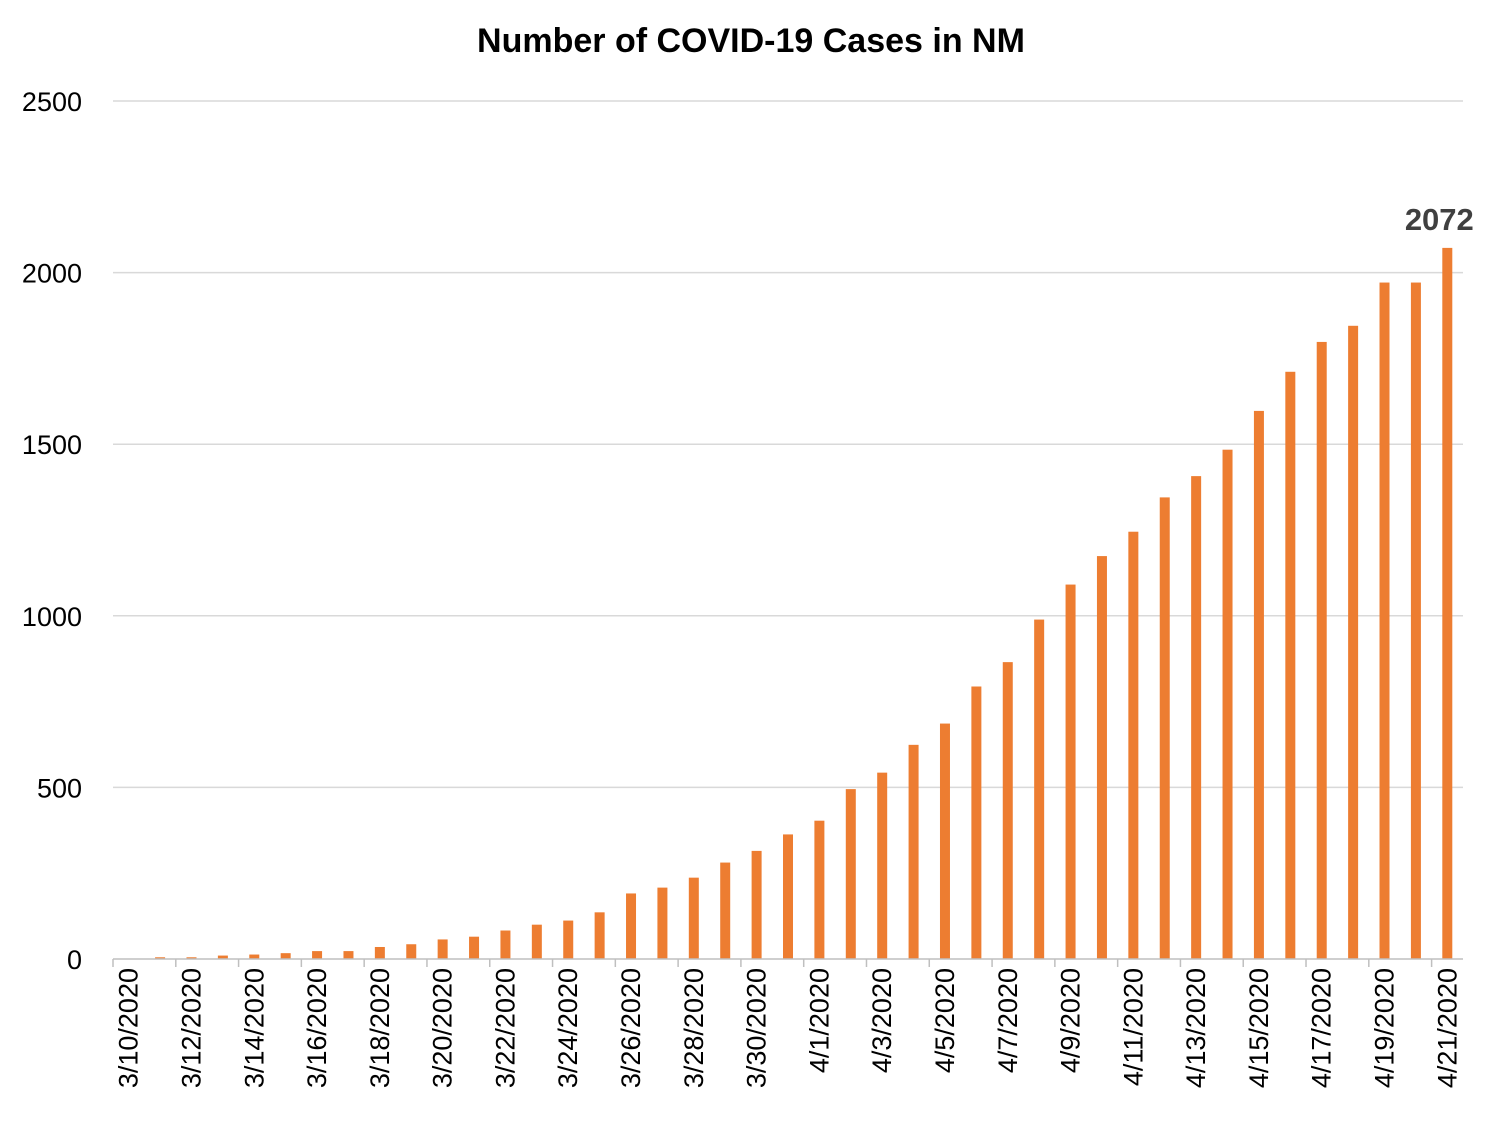 This screenshot has width=1502, height=1136. Describe the element at coordinates (380, 1028) in the screenshot. I see `x-tick-label: 3/18/2020` at that location.